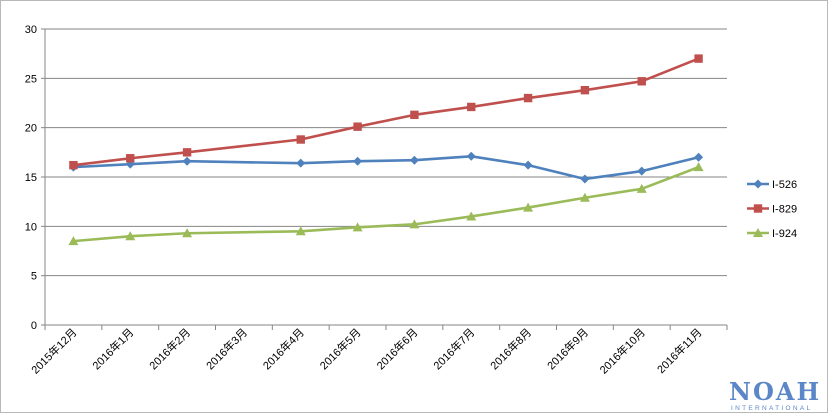  What do you see at coordinates (31, 227) in the screenshot?
I see `y-tick-label: 10` at bounding box center [31, 227].